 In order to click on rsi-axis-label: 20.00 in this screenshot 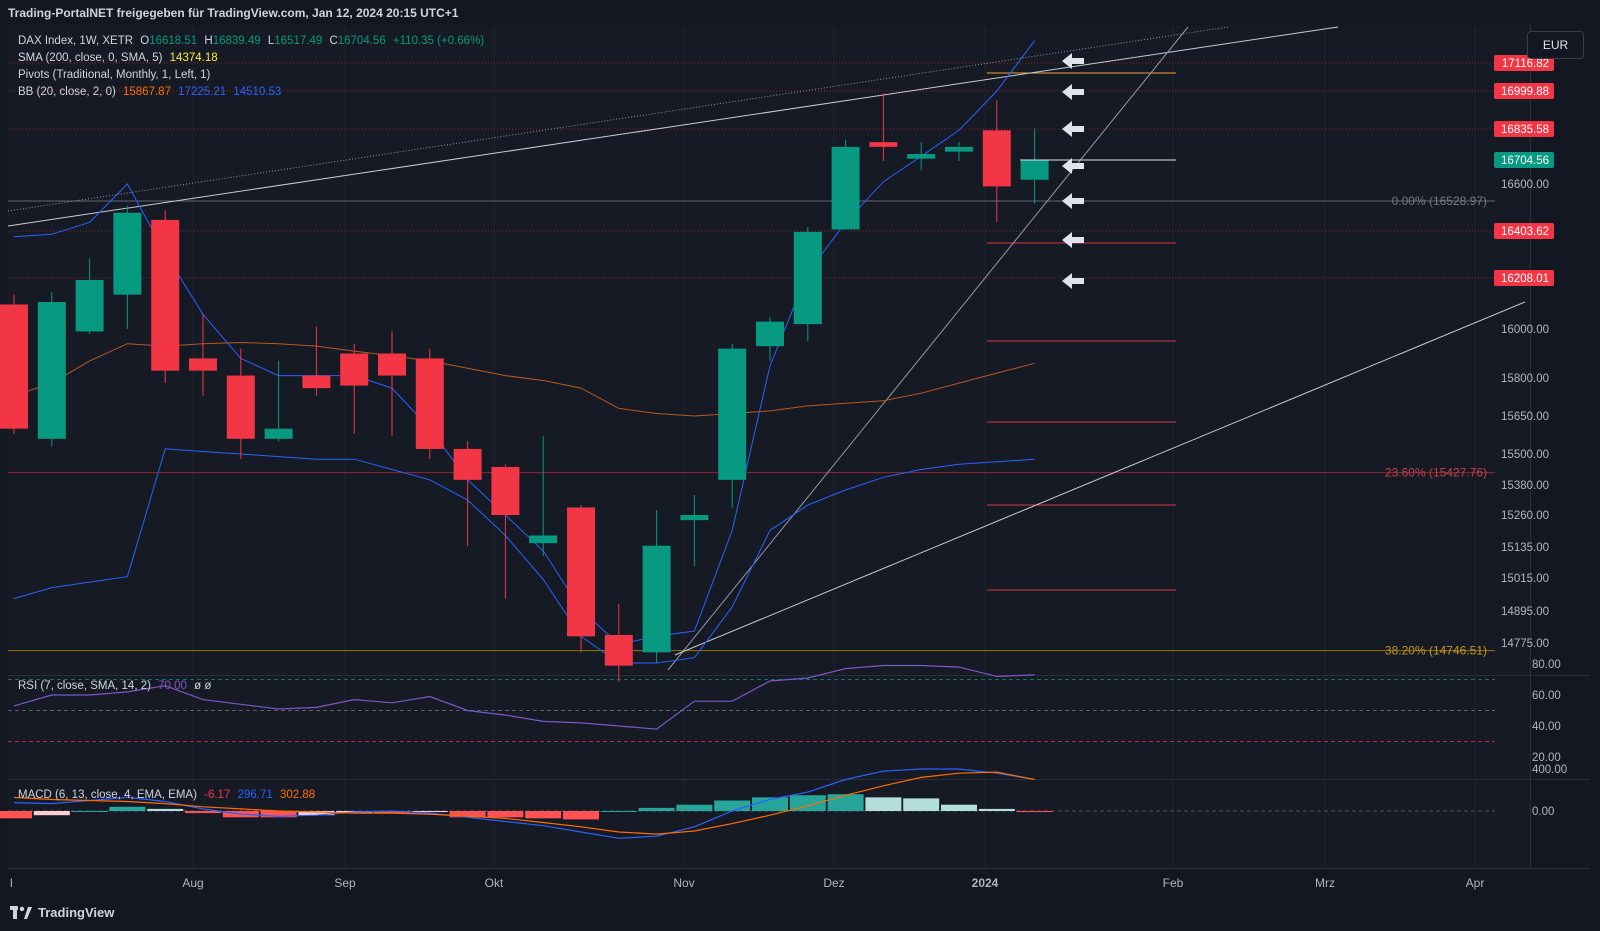, I will do `click(1546, 758)`.